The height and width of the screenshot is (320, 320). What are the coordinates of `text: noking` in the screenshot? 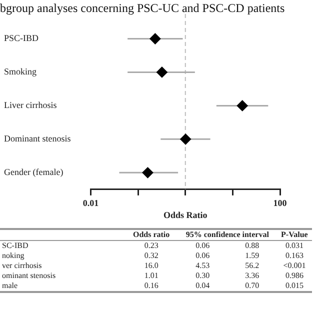 It's located at (13, 256).